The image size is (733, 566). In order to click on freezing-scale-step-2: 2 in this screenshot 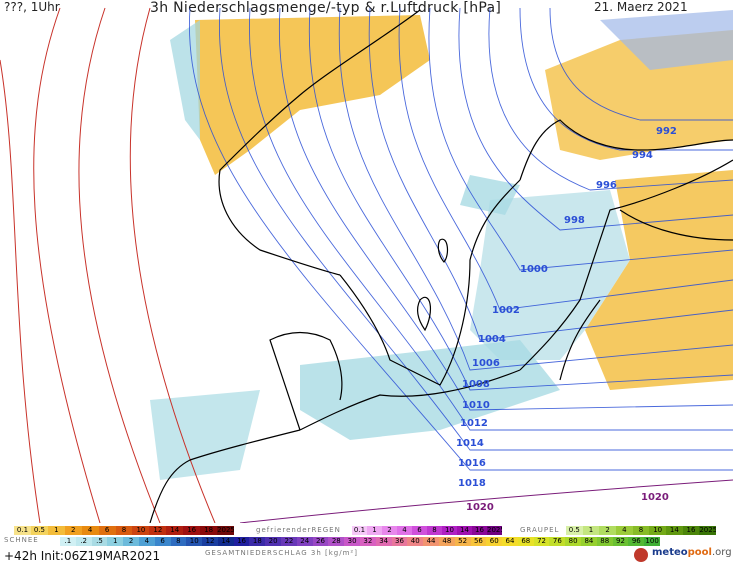, I will do `click(389, 530)`.